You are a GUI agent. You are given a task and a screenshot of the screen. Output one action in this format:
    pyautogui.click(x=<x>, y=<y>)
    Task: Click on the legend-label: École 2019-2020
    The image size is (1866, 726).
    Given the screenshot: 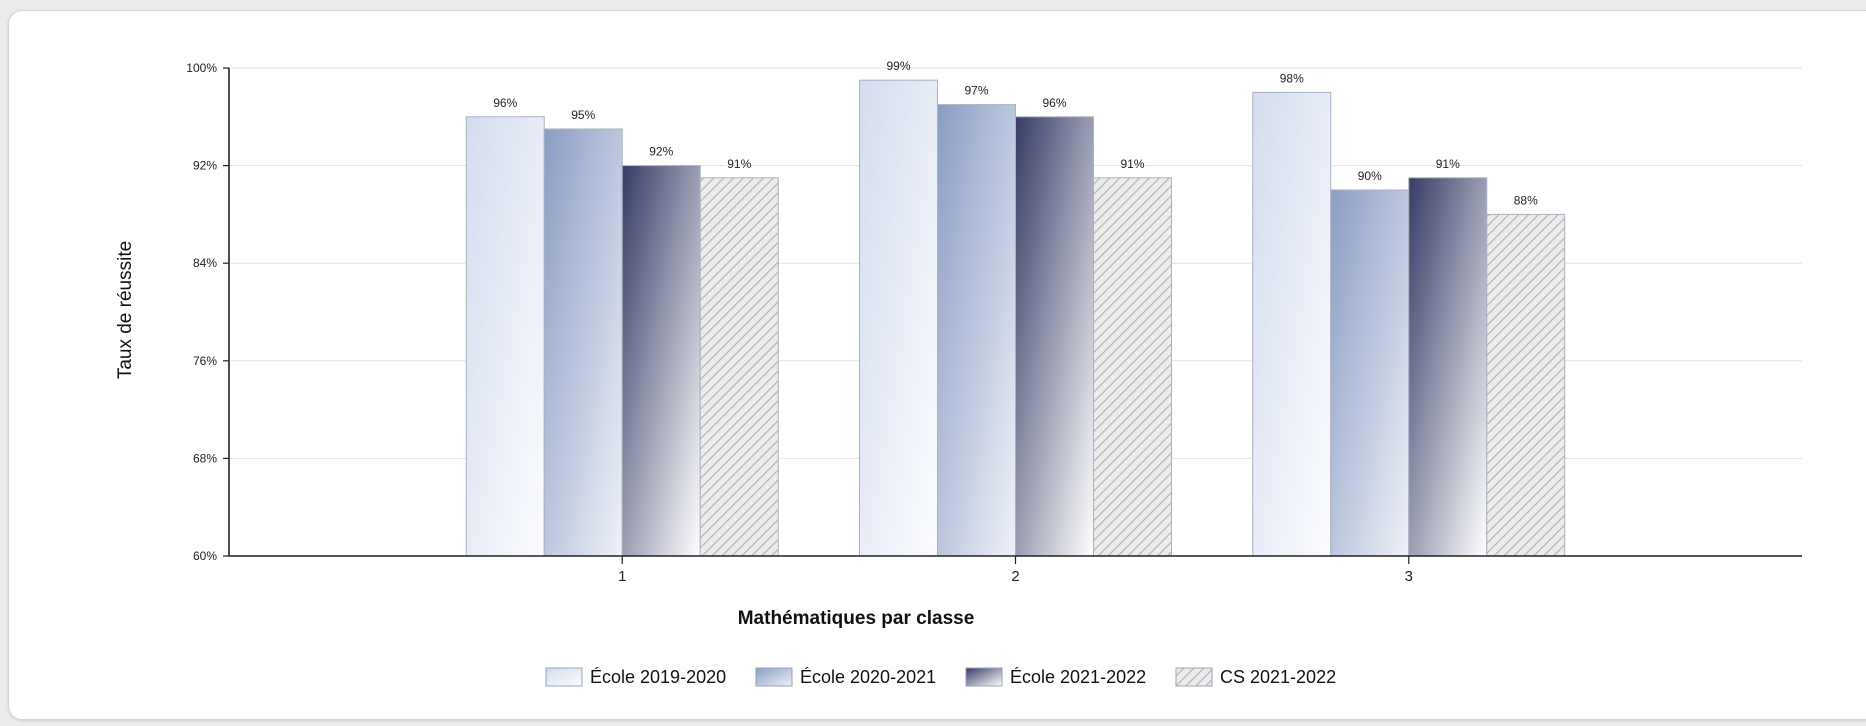 What is the action you would take?
    pyautogui.click(x=658, y=677)
    